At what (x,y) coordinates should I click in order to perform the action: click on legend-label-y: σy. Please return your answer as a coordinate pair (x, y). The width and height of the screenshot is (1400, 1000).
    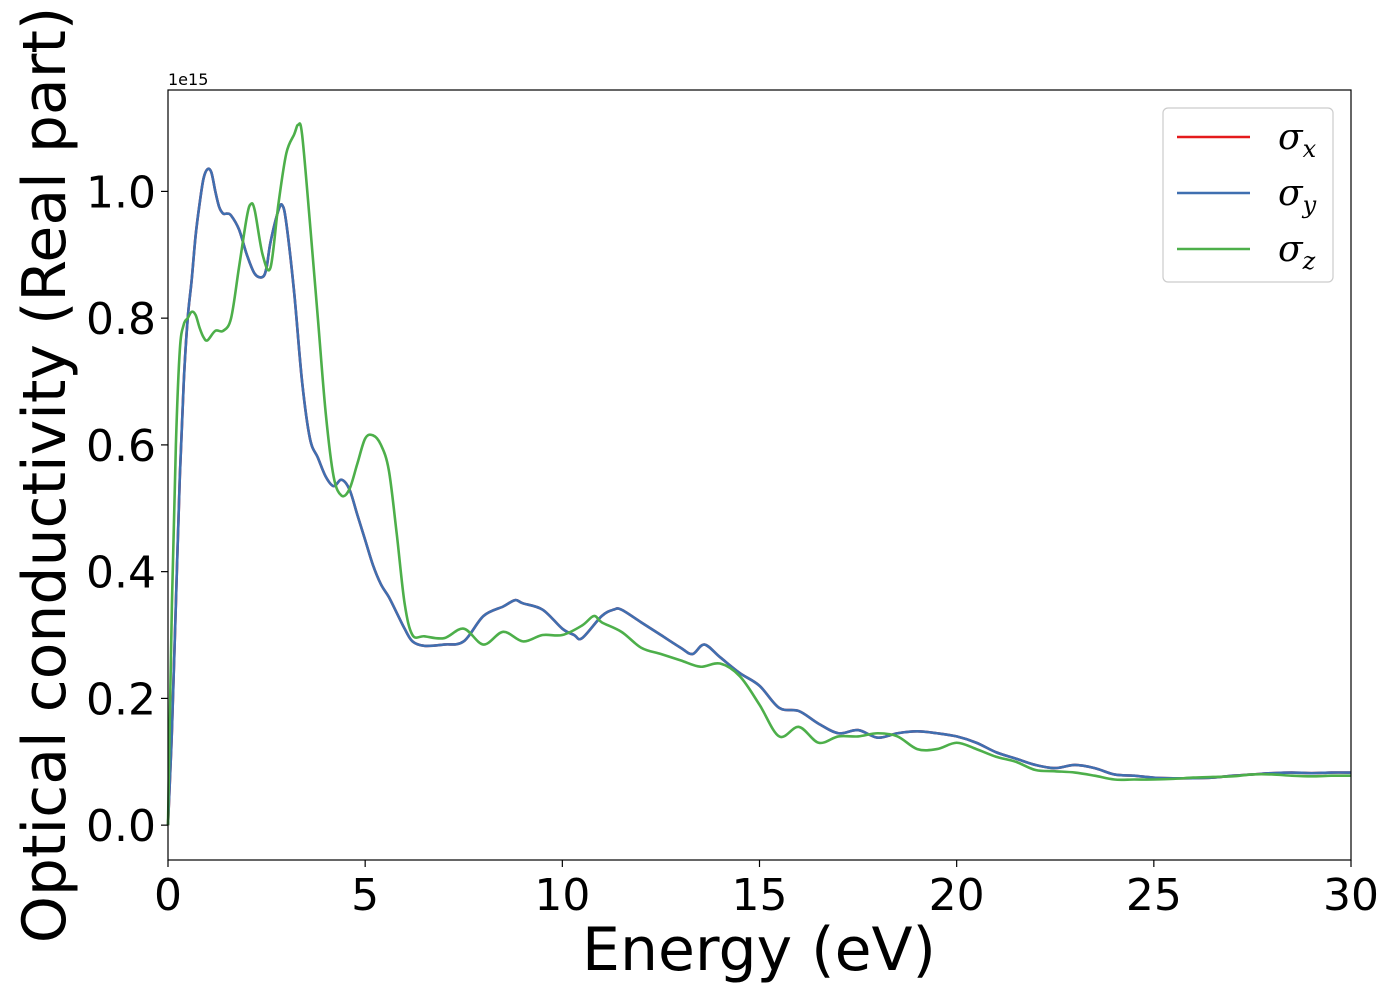
    Looking at the image, I should click on (1297, 196).